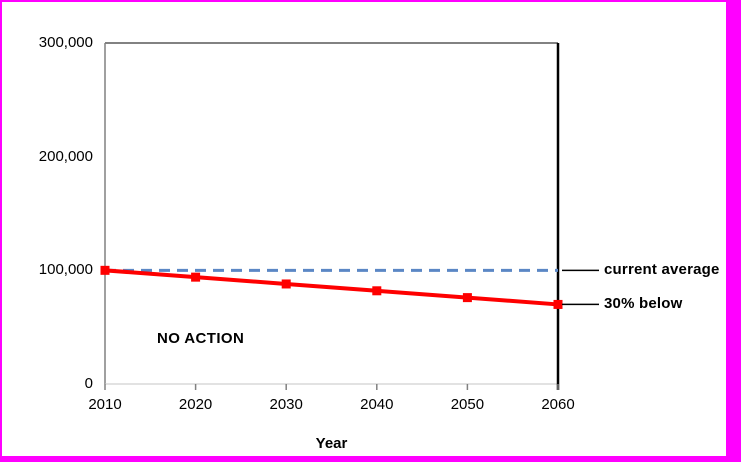 This screenshot has height=462, width=741. I want to click on x-tick-label: 2040, so click(377, 404).